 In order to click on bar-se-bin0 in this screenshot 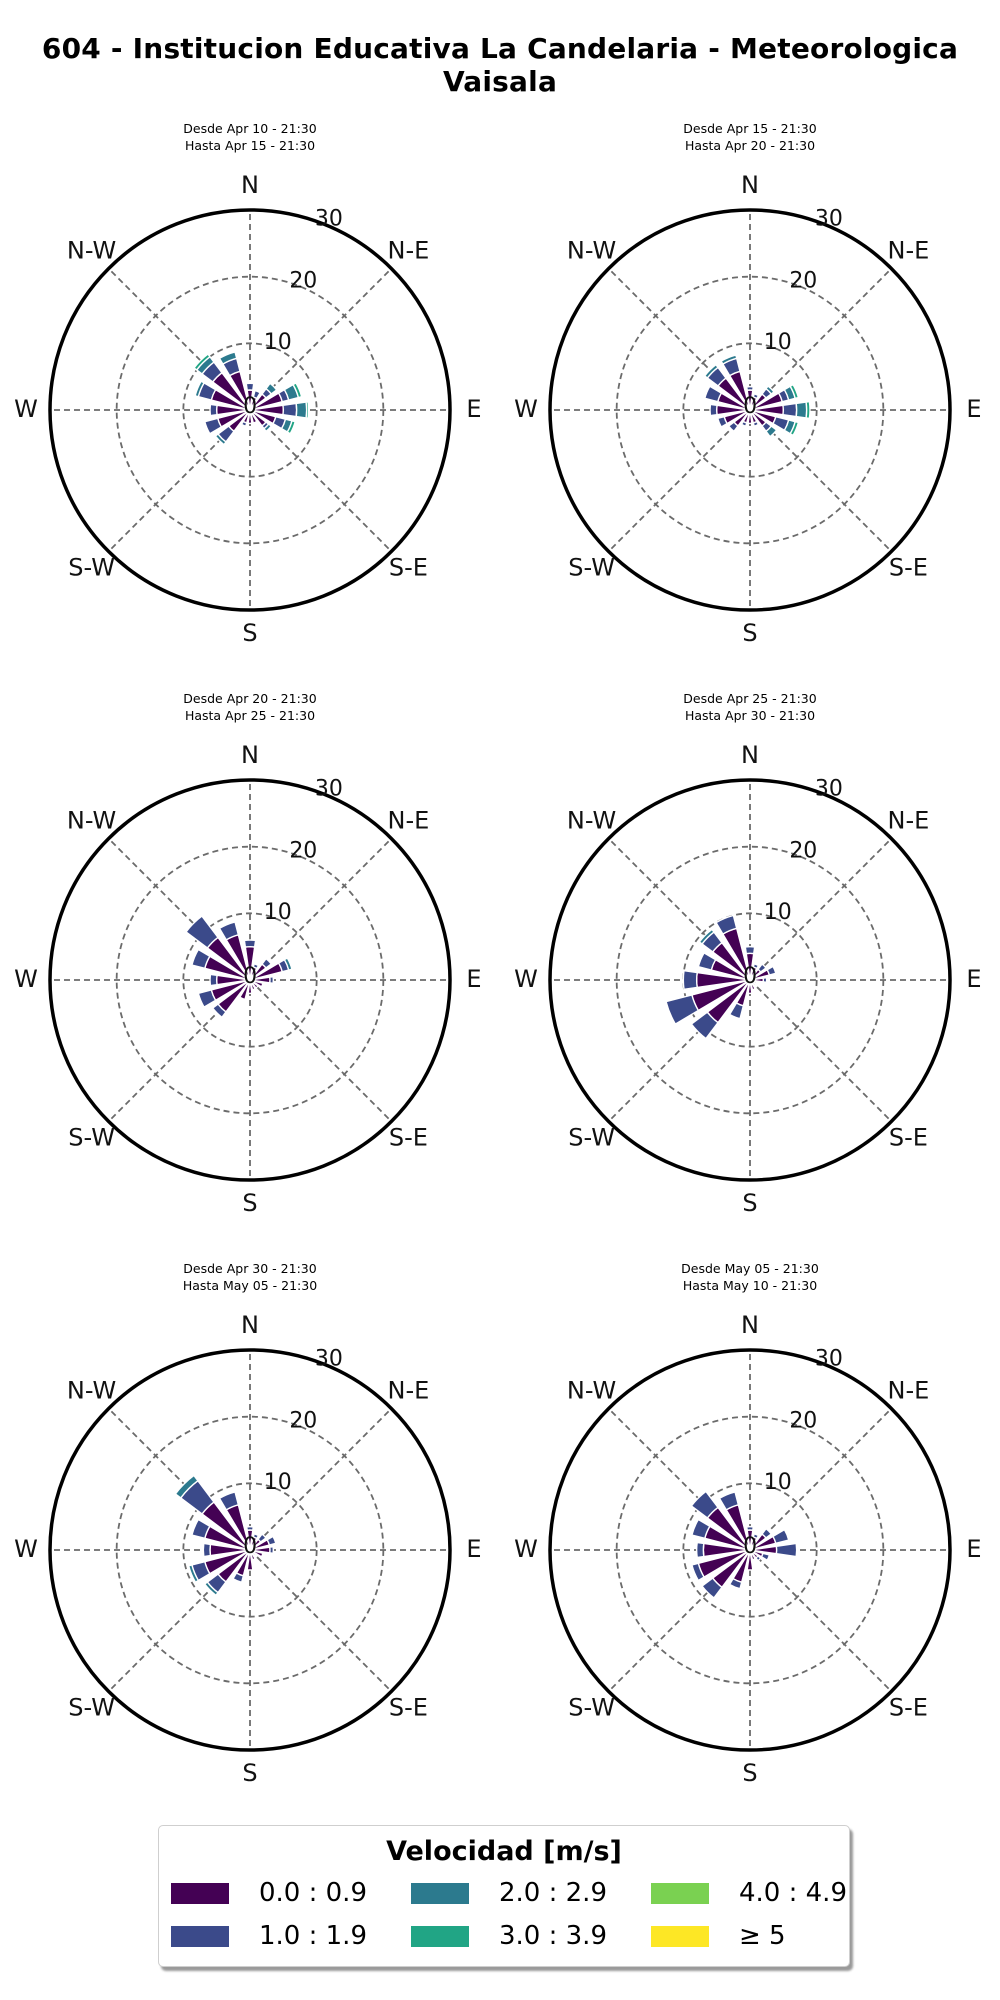, I will do `click(254, 984)`.